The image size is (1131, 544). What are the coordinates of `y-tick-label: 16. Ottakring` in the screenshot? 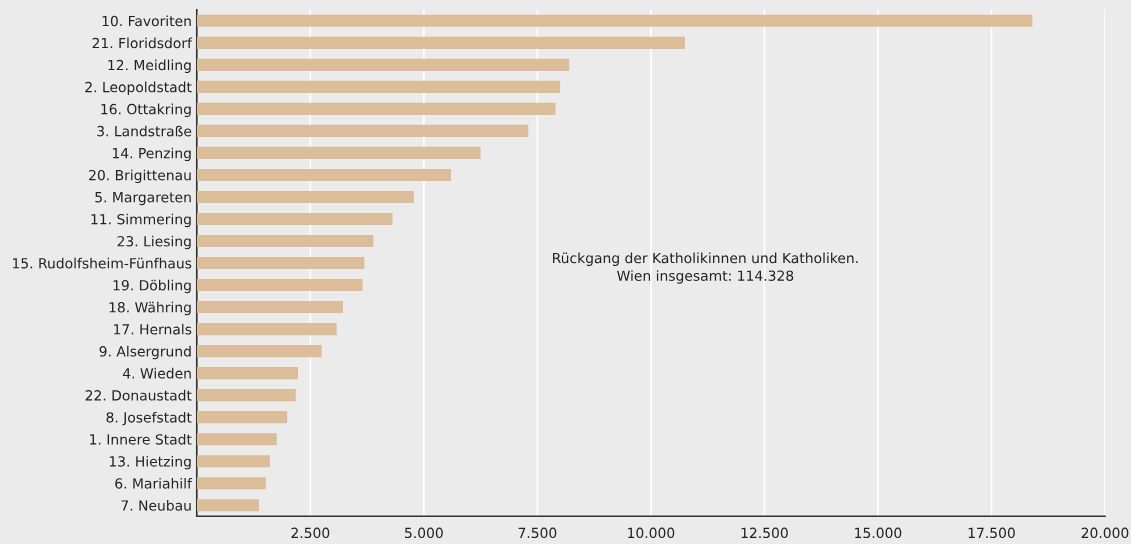 It's located at (146, 110).